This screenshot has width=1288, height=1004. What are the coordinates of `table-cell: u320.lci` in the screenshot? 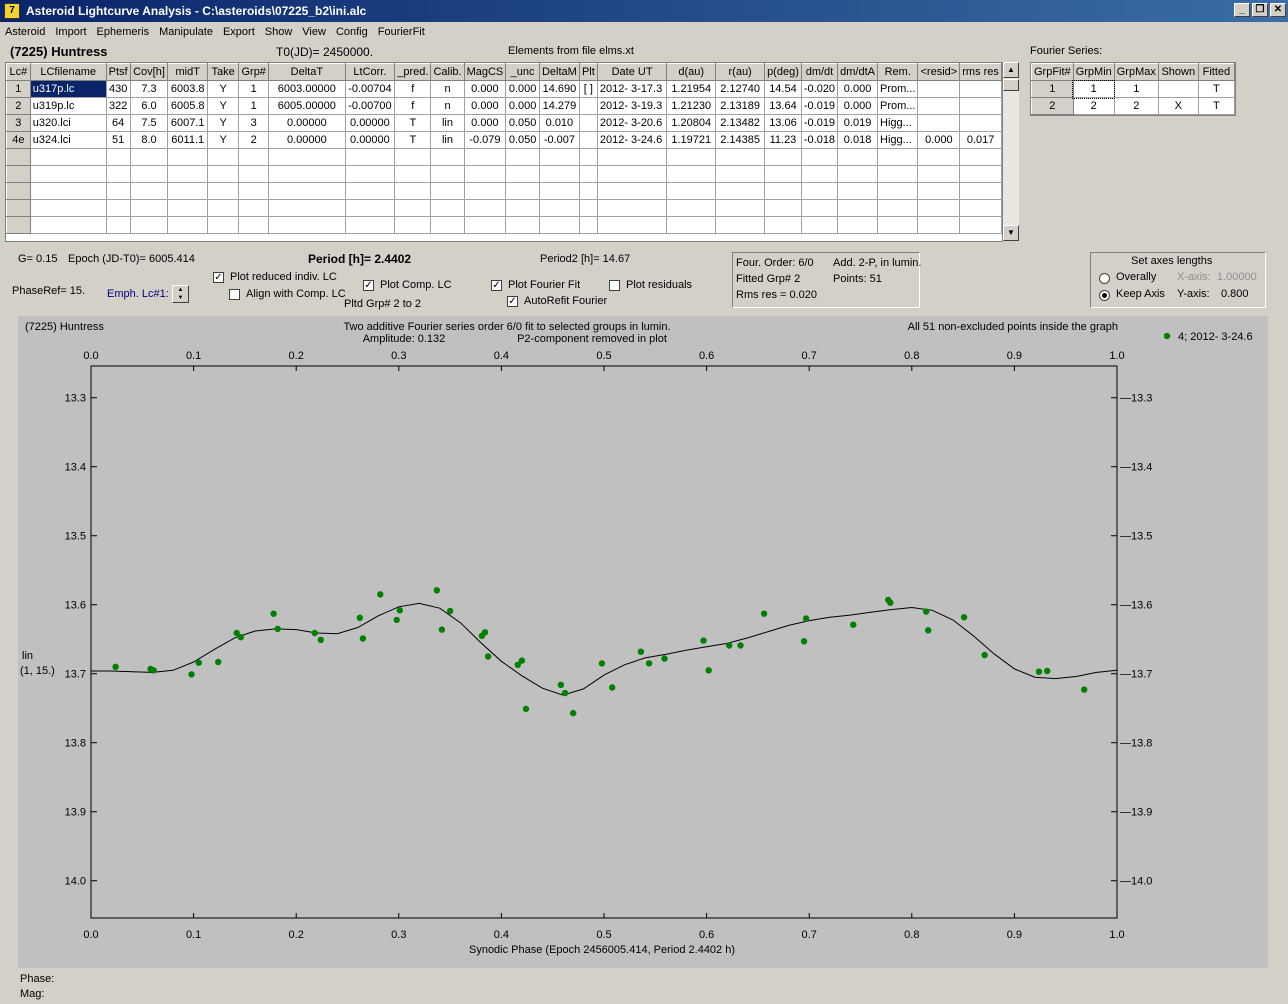 It's located at (68, 123).